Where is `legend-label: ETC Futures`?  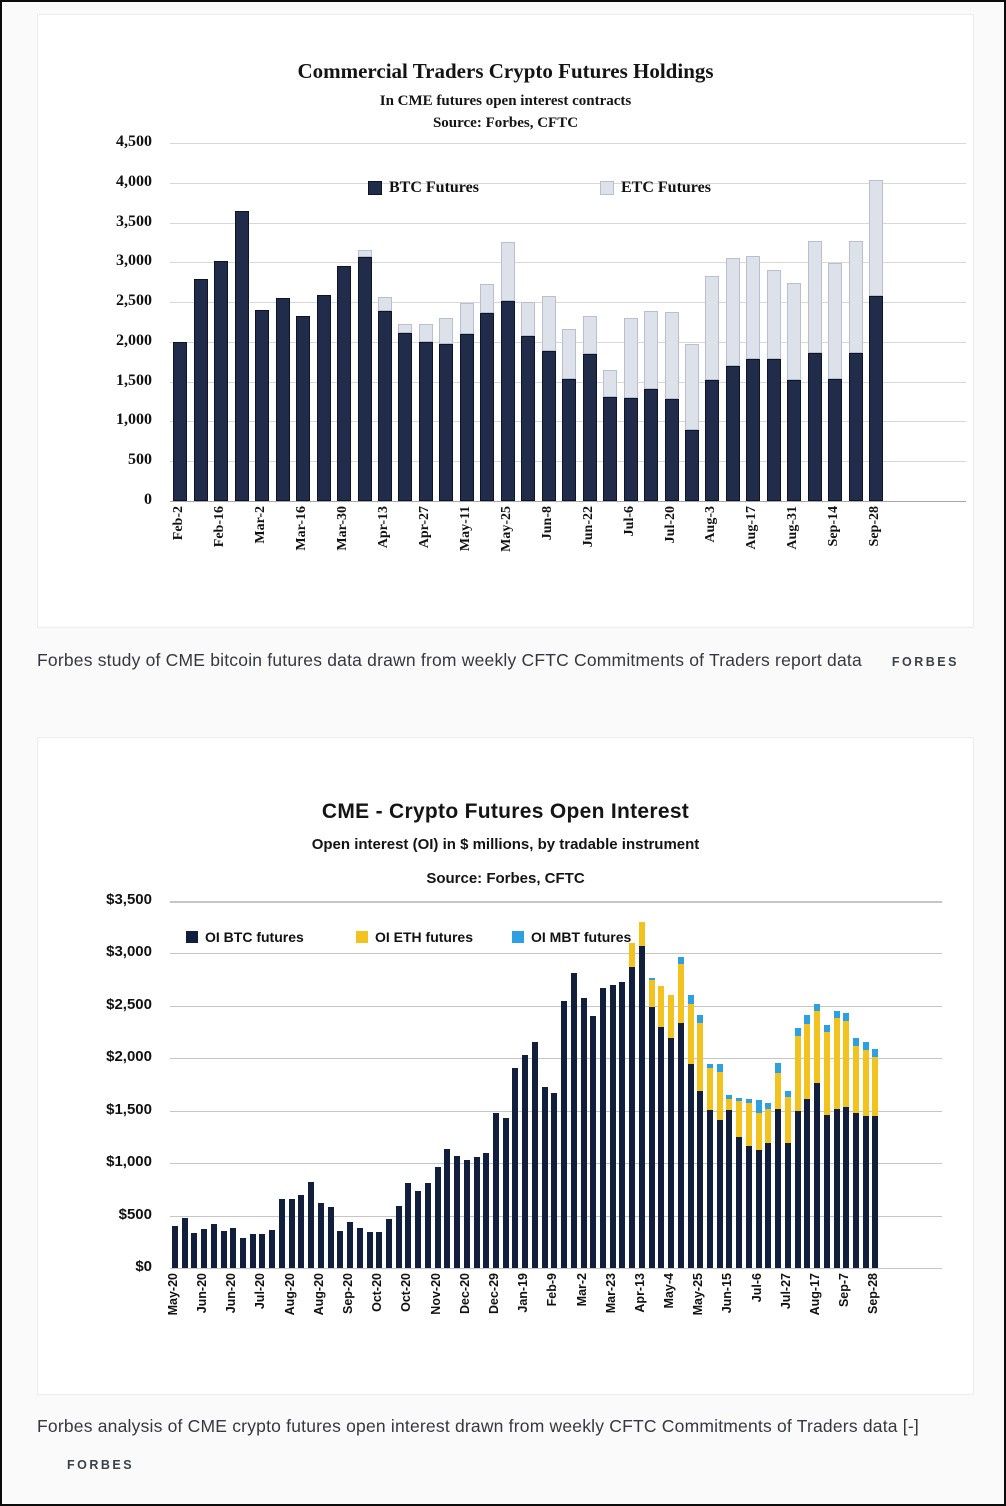
legend-label: ETC Futures is located at coordinates (666, 187).